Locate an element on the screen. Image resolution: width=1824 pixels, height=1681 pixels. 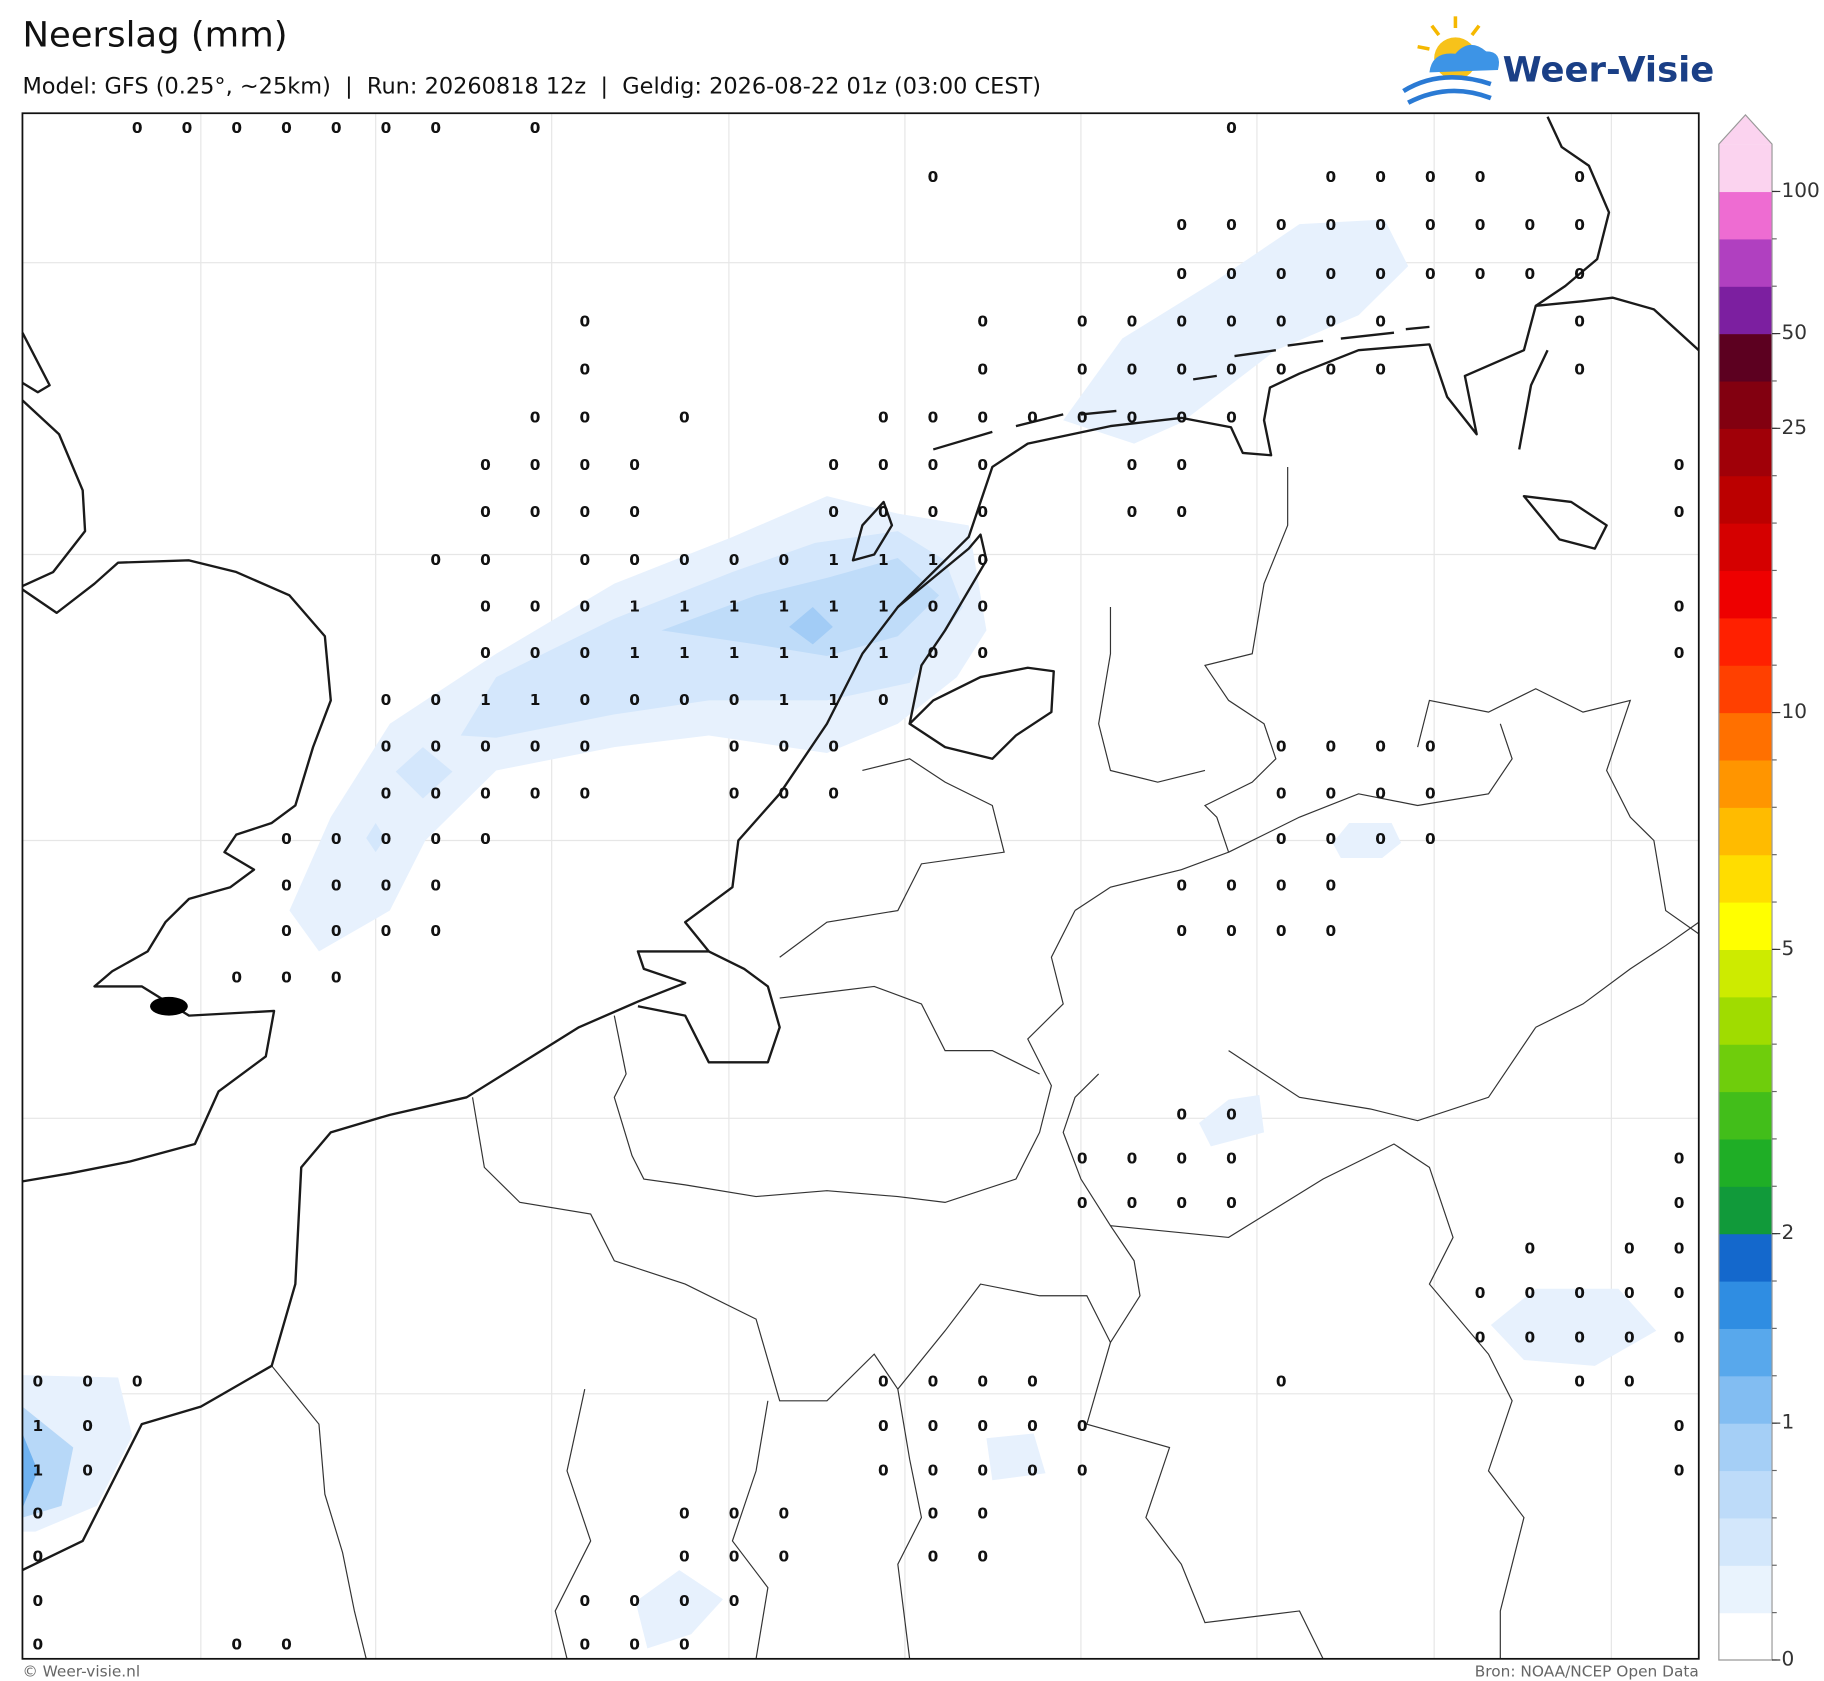
title: Neerslag (mm) is located at coordinates (154, 35).